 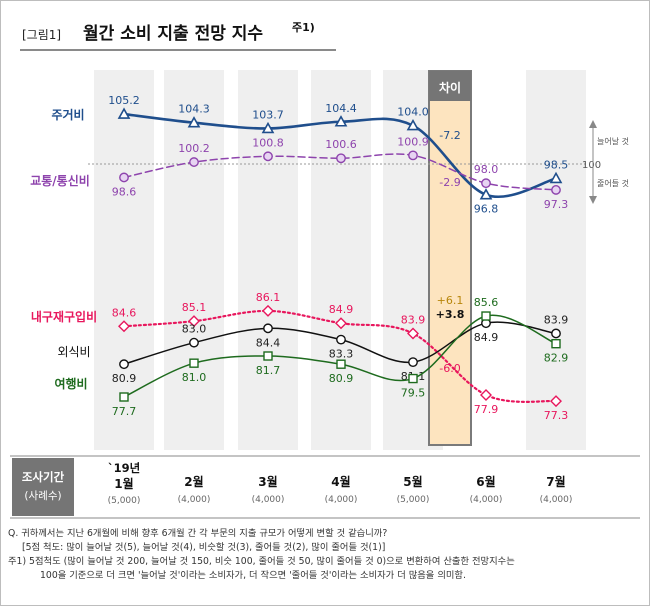 I want to click on durable-difference: -6.0, so click(x=449, y=368).